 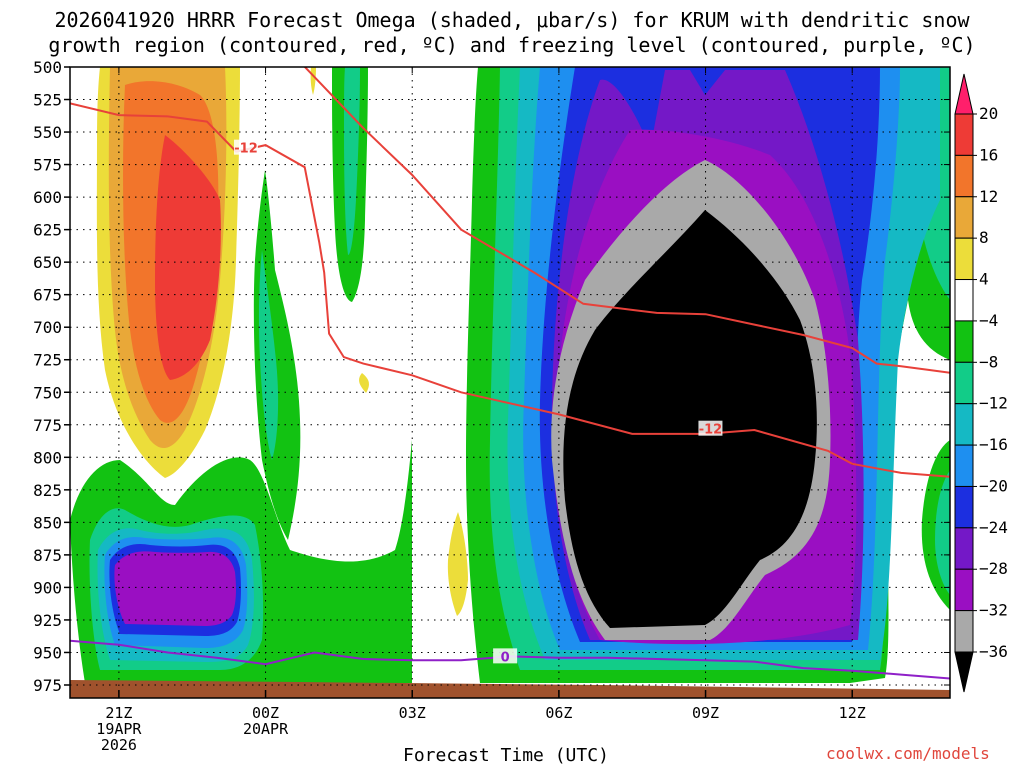 I want to click on omega-fill-left-purple, so click(x=175, y=588).